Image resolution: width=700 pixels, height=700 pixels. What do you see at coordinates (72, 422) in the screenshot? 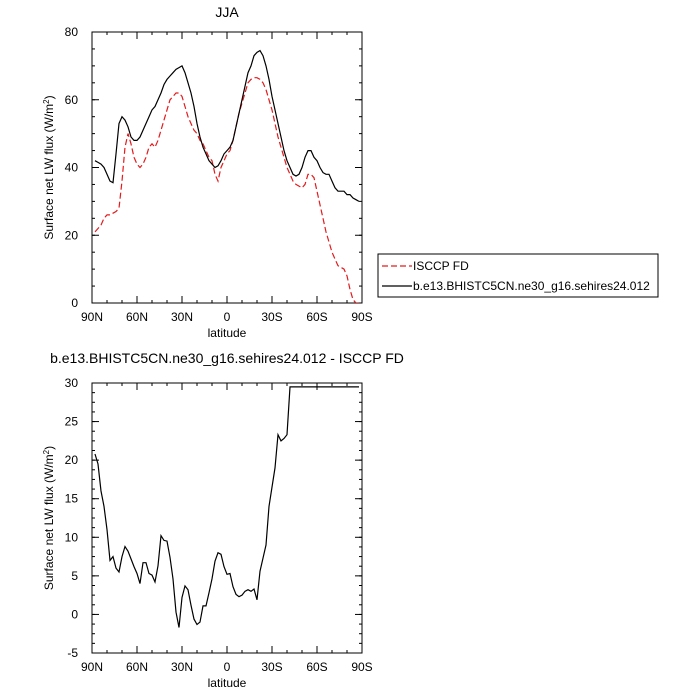
I see `y-tick-label: 25` at bounding box center [72, 422].